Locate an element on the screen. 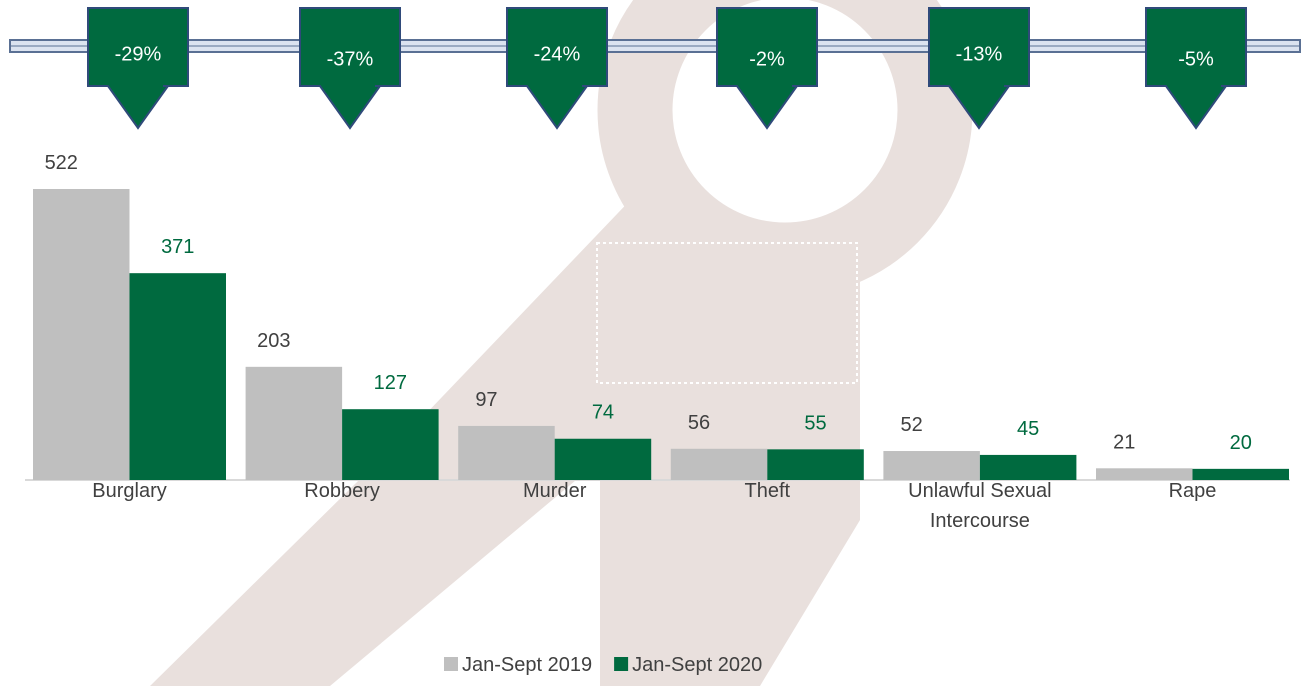 Image resolution: width=1306 pixels, height=686 pixels. change-label: -29% is located at coordinates (138, 54).